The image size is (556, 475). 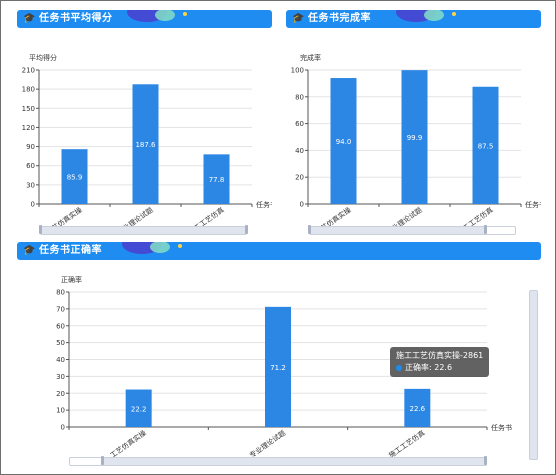 What do you see at coordinates (339, 18) in the screenshot?
I see `completion-title: 任务书完成率` at bounding box center [339, 18].